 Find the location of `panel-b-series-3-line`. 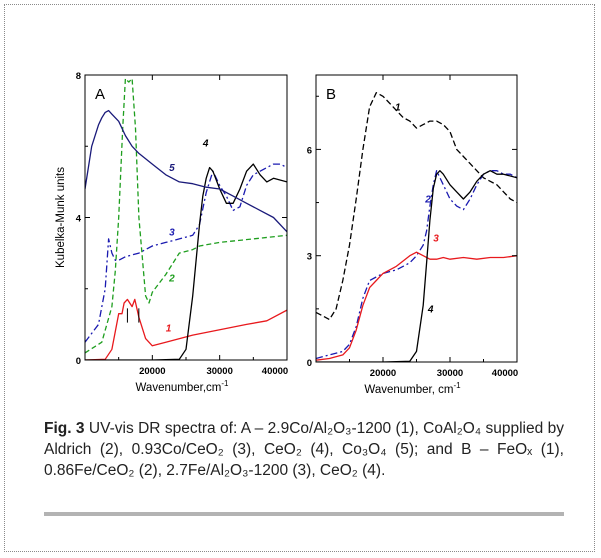

panel-b-series-3-line is located at coordinates (416, 306).